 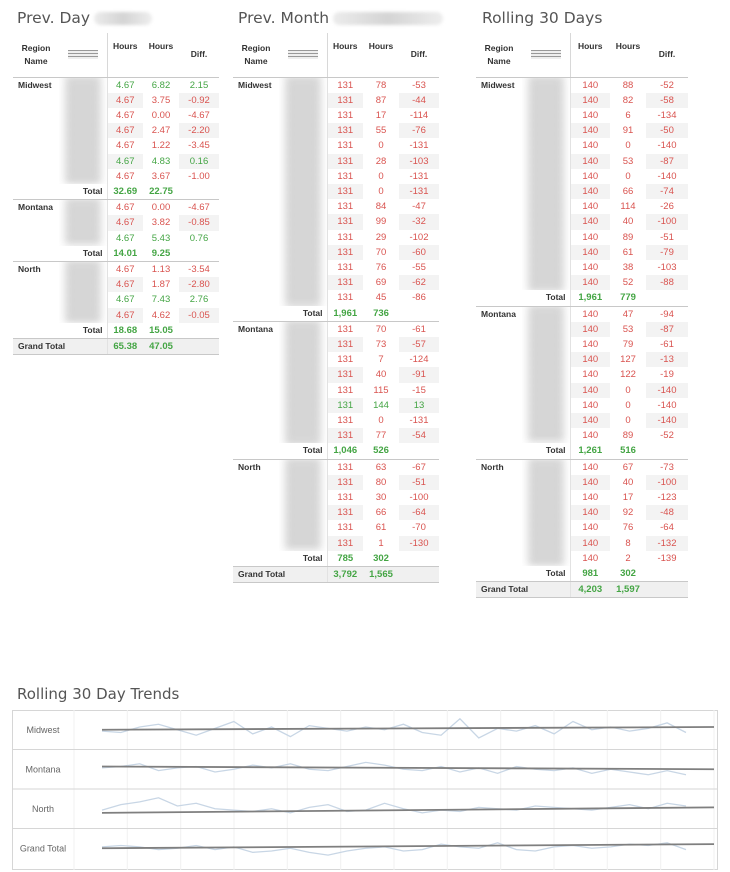 I want to click on total-hours-actual: 736, so click(x=381, y=313).